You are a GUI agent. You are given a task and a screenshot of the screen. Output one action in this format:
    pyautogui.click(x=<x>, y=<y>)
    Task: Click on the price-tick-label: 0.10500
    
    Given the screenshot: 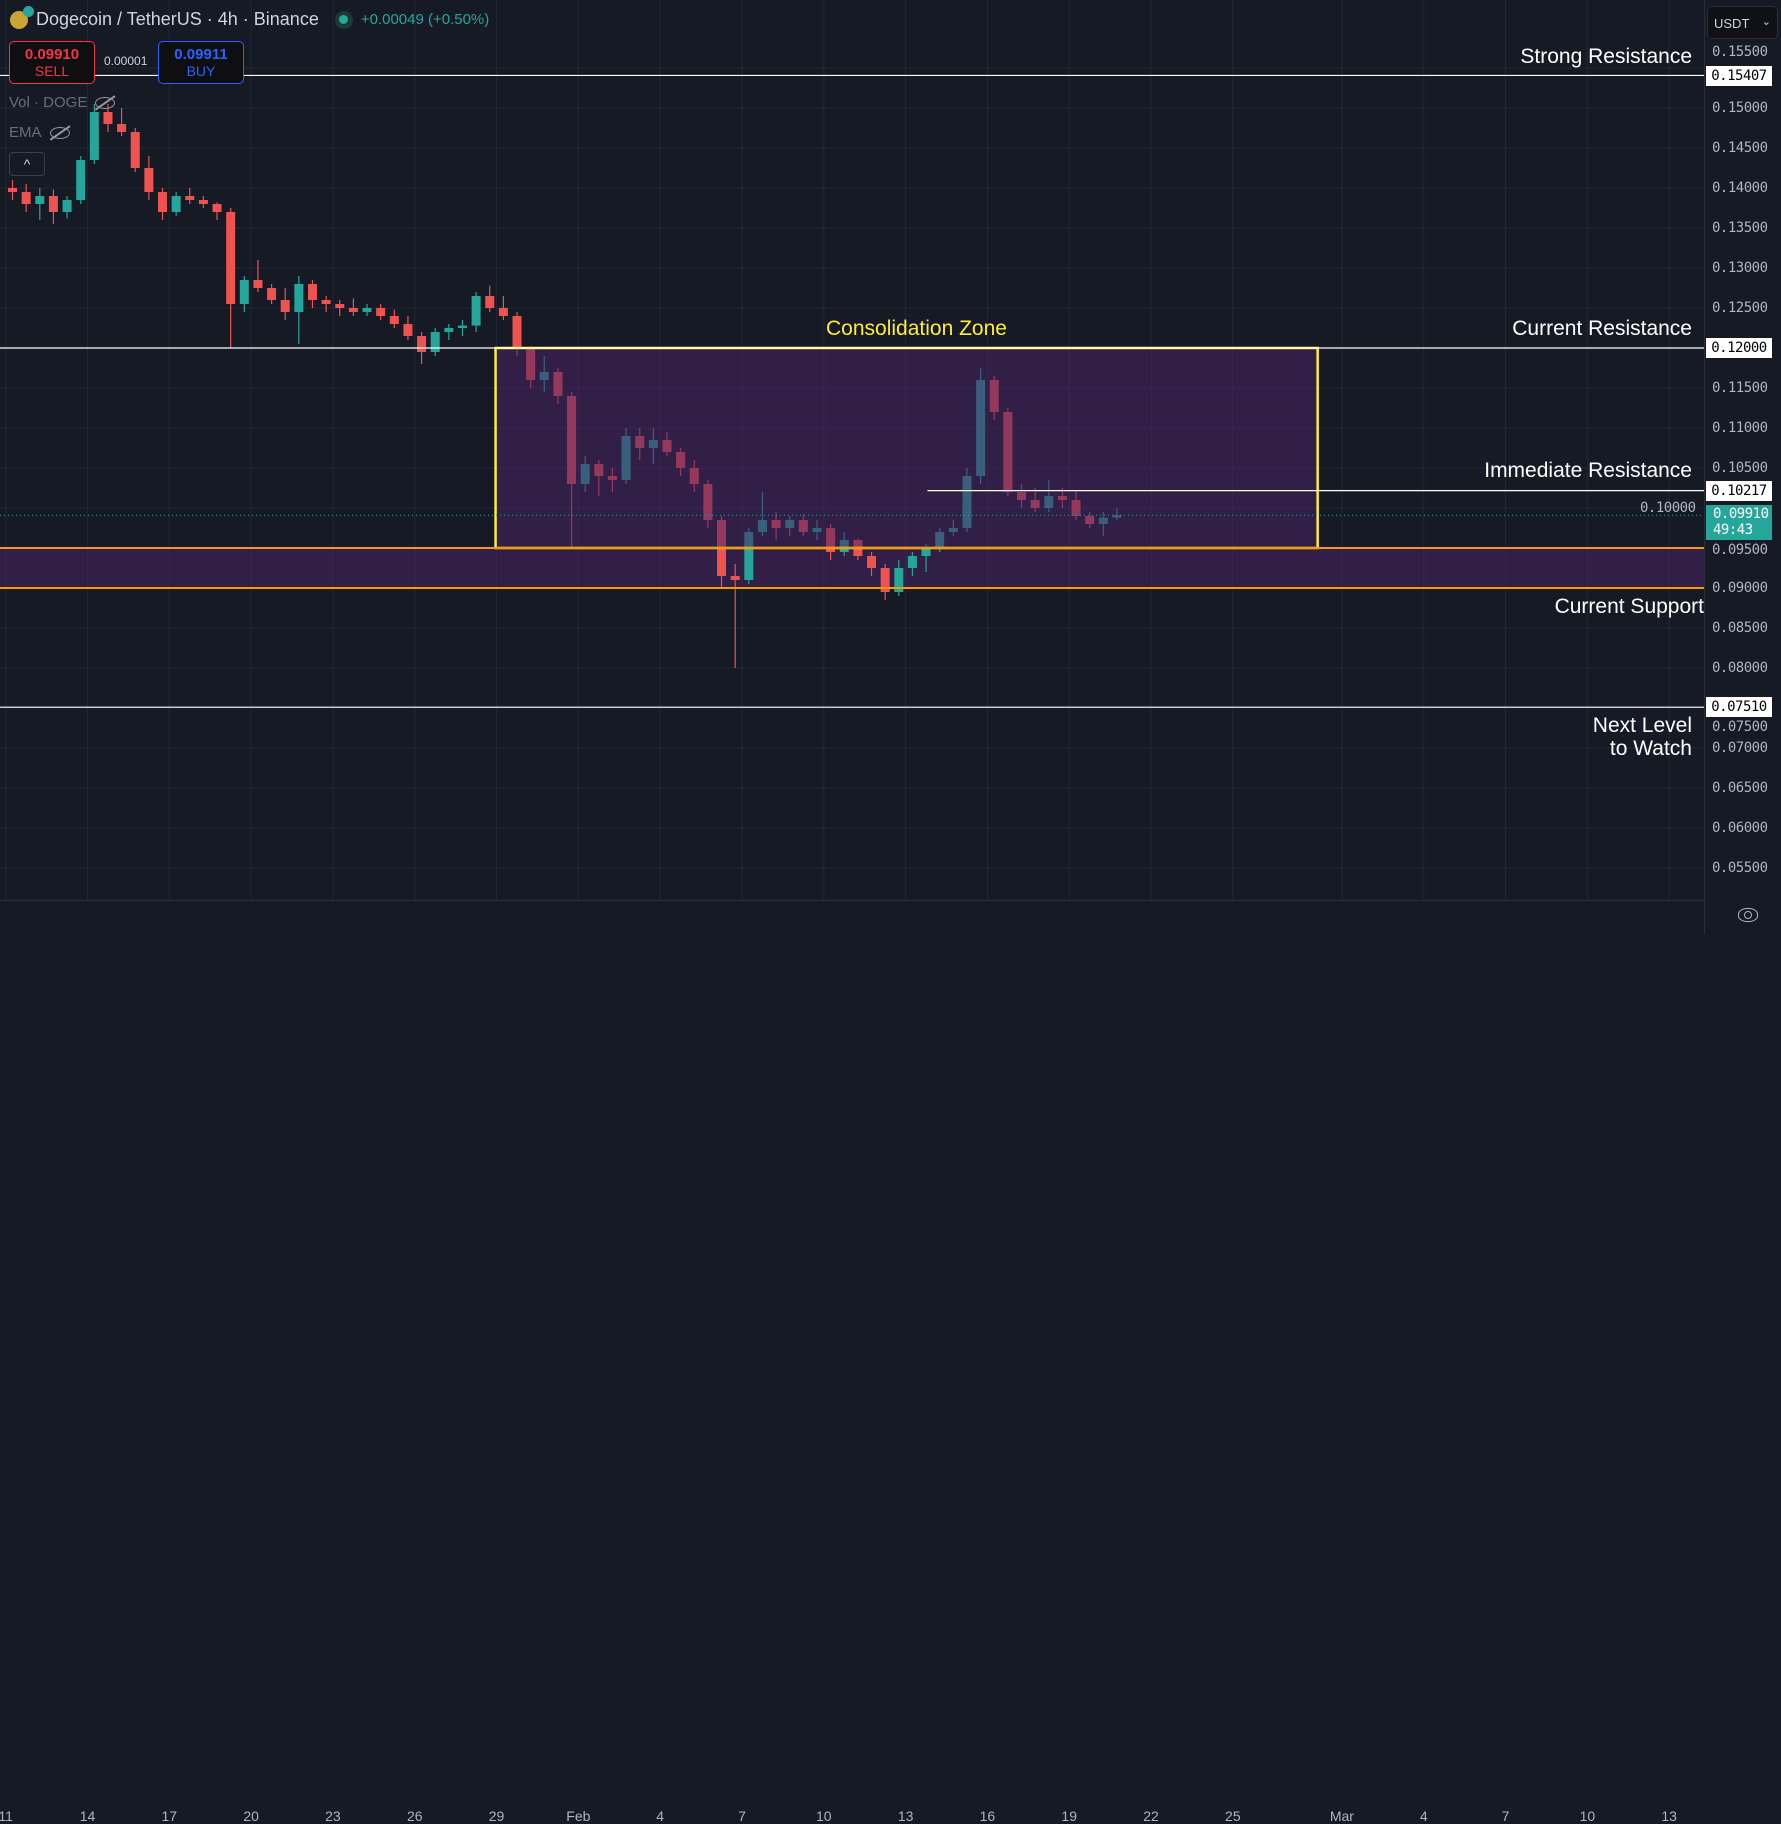 What is the action you would take?
    pyautogui.click(x=1740, y=468)
    